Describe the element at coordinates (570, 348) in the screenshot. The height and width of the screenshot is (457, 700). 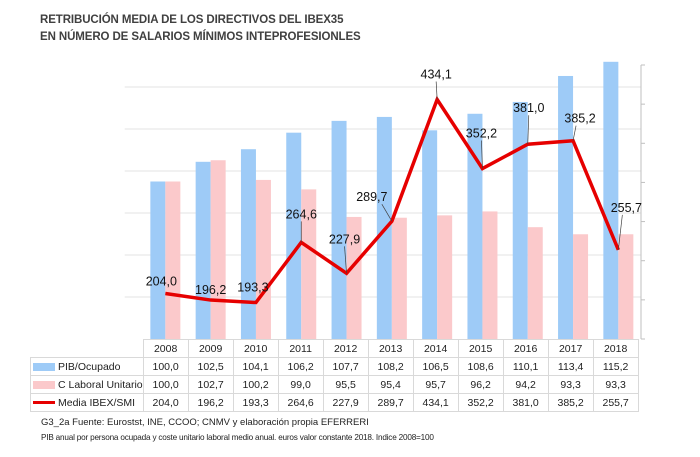
I see `data-table-year-header: 2017` at that location.